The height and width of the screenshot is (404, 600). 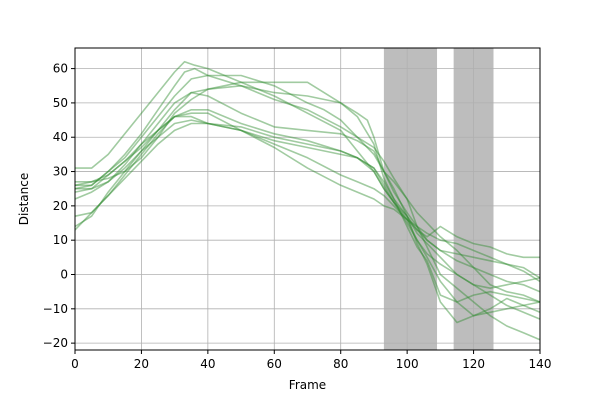 I want to click on x-tick-label: 120, so click(x=473, y=364).